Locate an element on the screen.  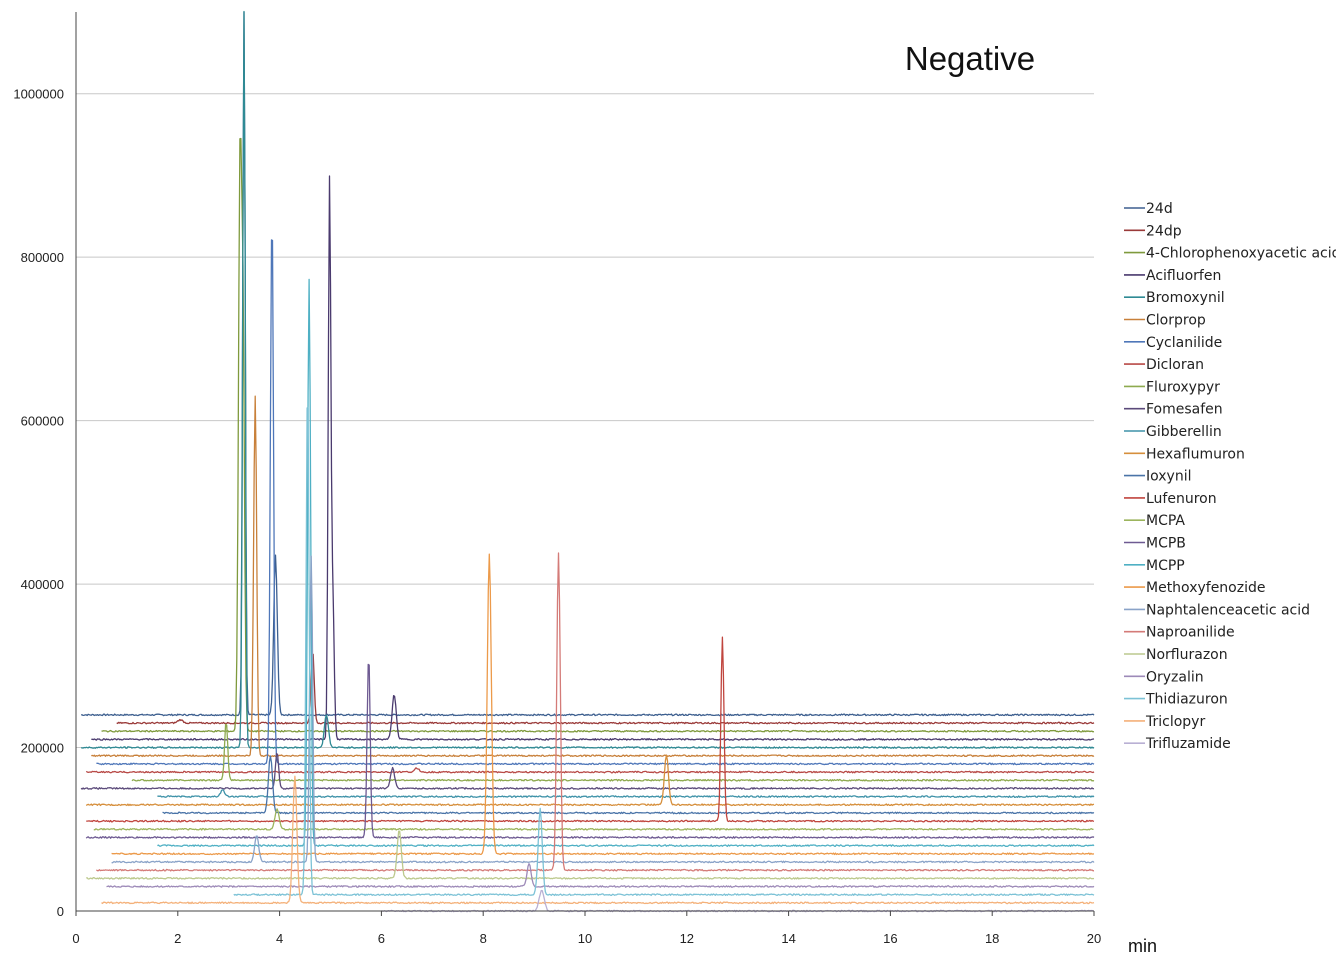
x-tick-label: 12 is located at coordinates (687, 938).